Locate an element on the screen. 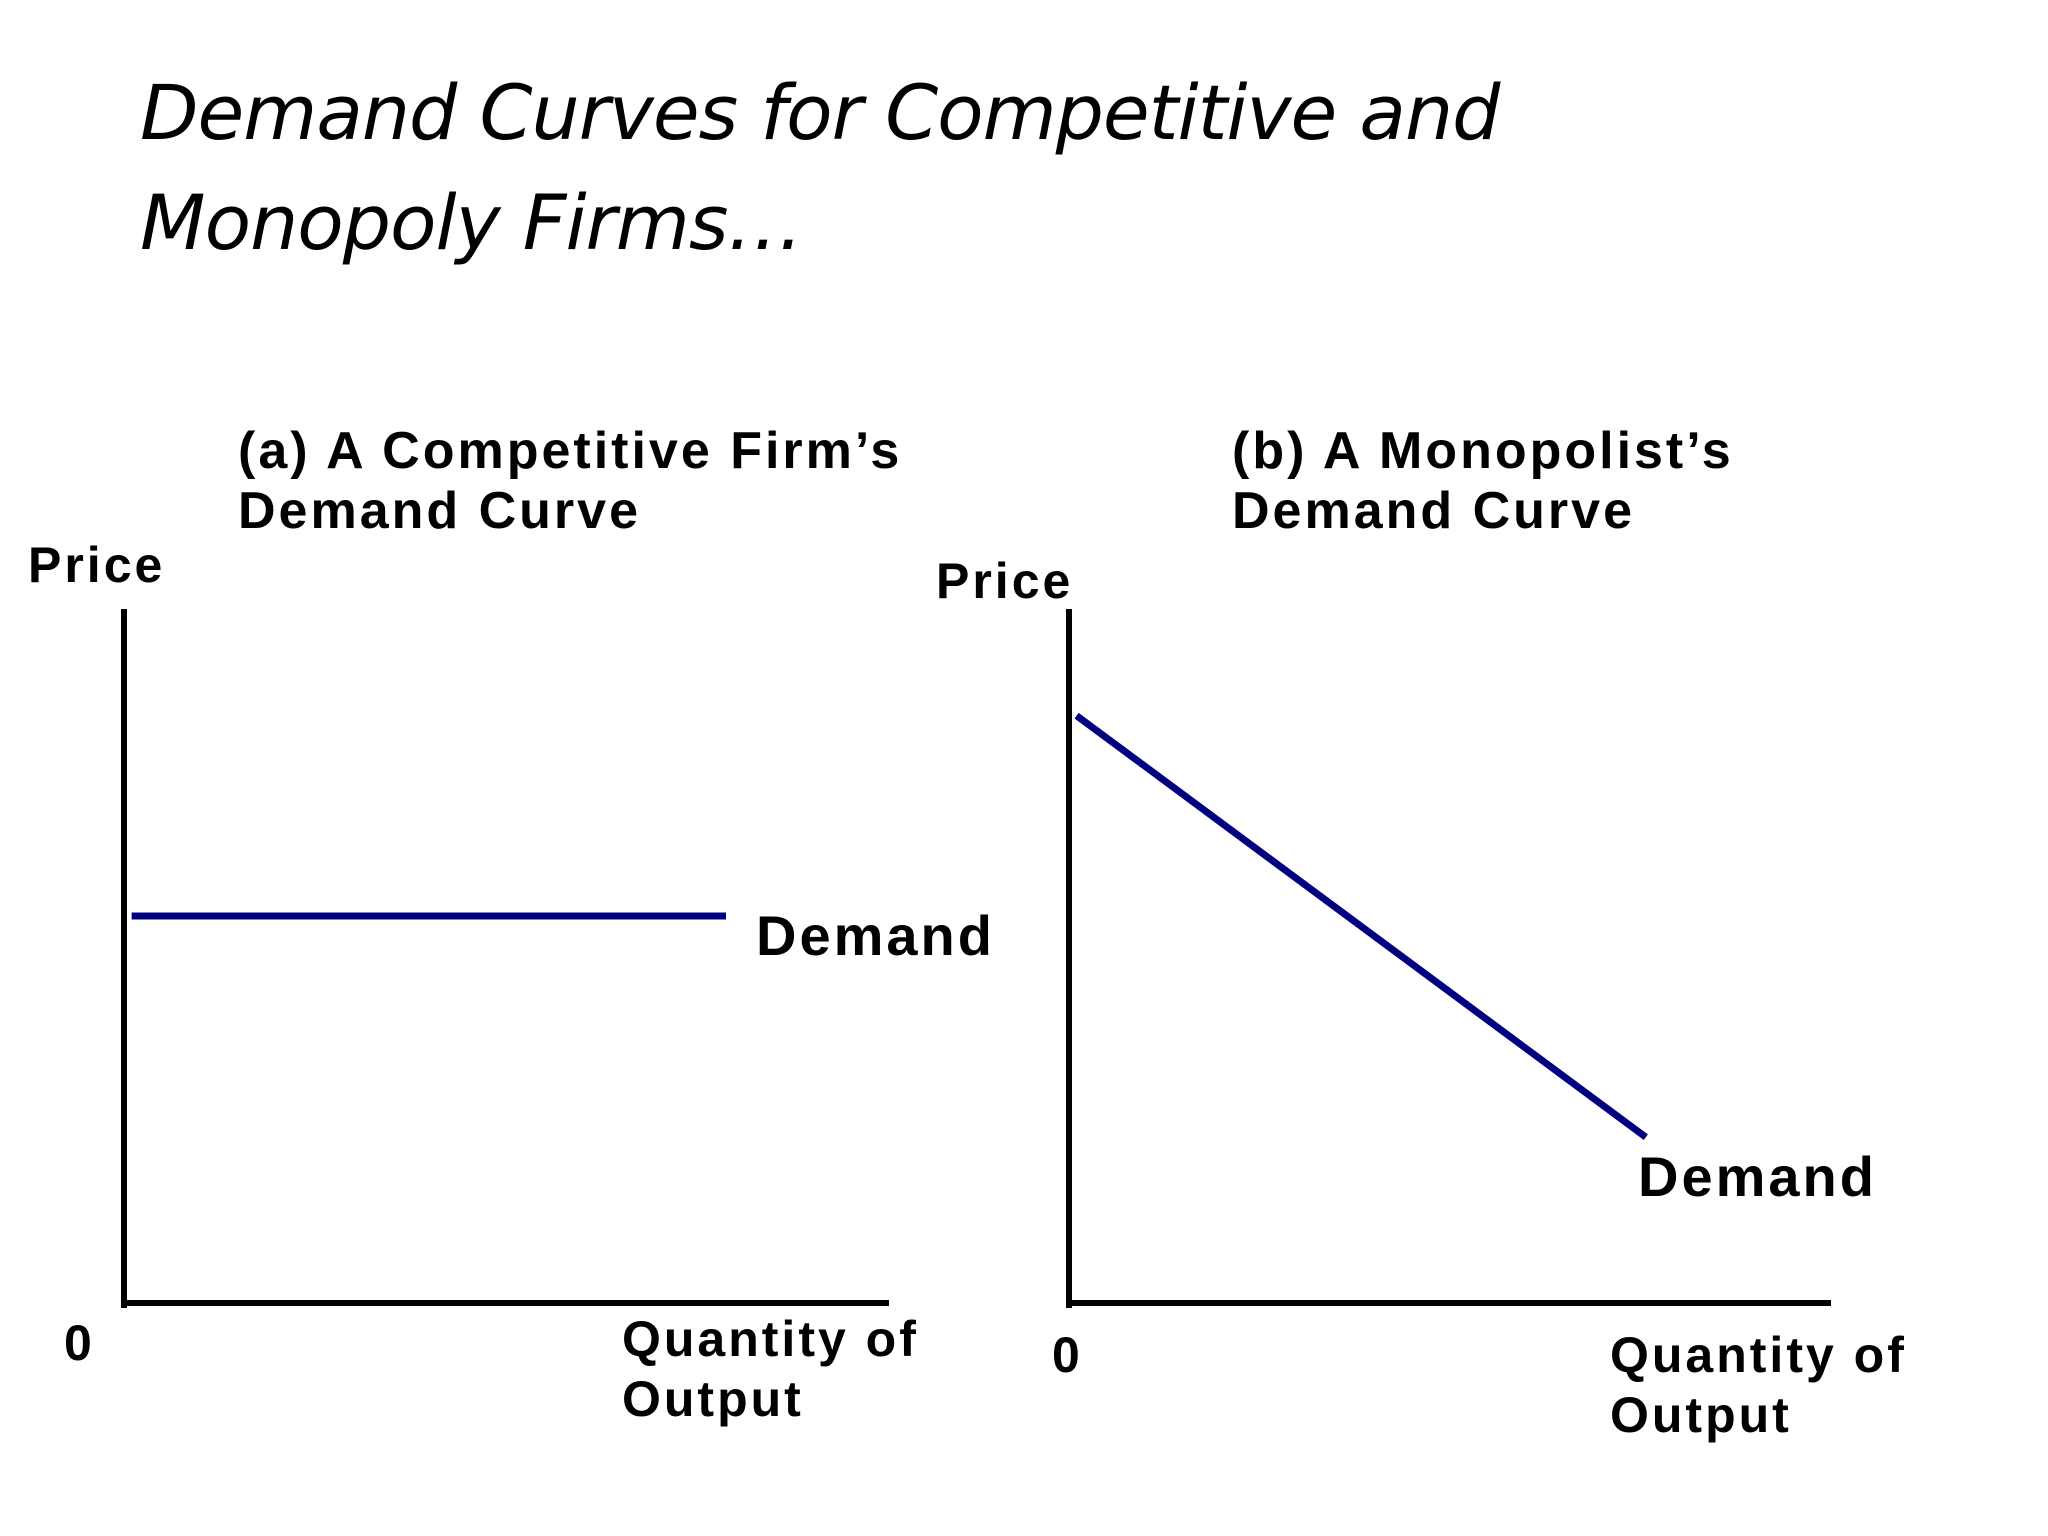 The width and height of the screenshot is (2048, 1536). chart-a-title-line-1: (a) A Competitive Firm’s is located at coordinates (570, 451).